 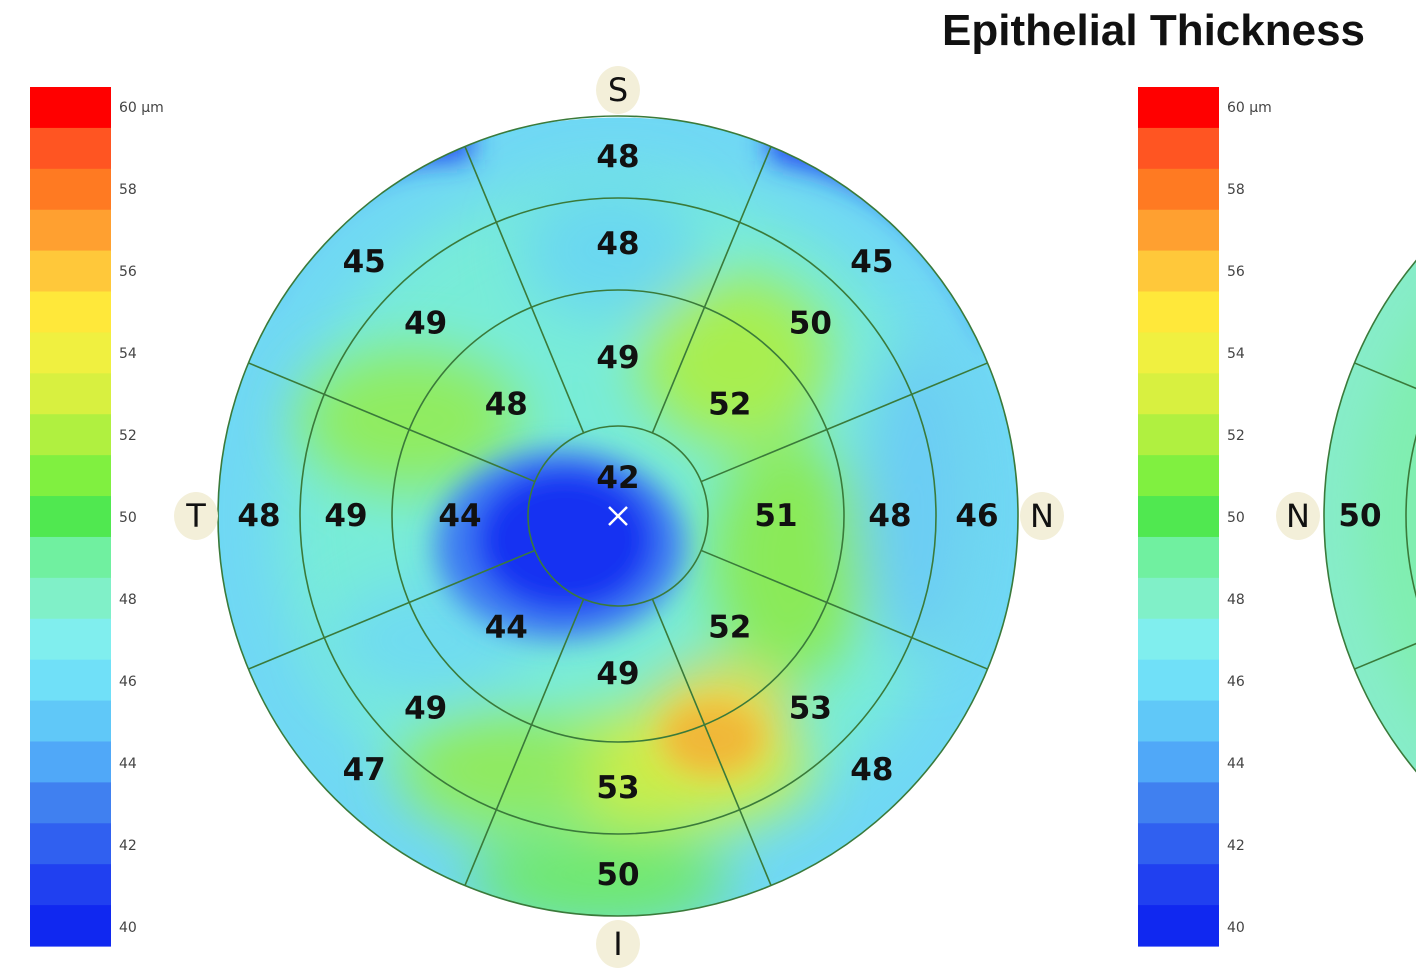 I want to click on orientation-nasal-label-left-eye: N, so click(x=1298, y=516).